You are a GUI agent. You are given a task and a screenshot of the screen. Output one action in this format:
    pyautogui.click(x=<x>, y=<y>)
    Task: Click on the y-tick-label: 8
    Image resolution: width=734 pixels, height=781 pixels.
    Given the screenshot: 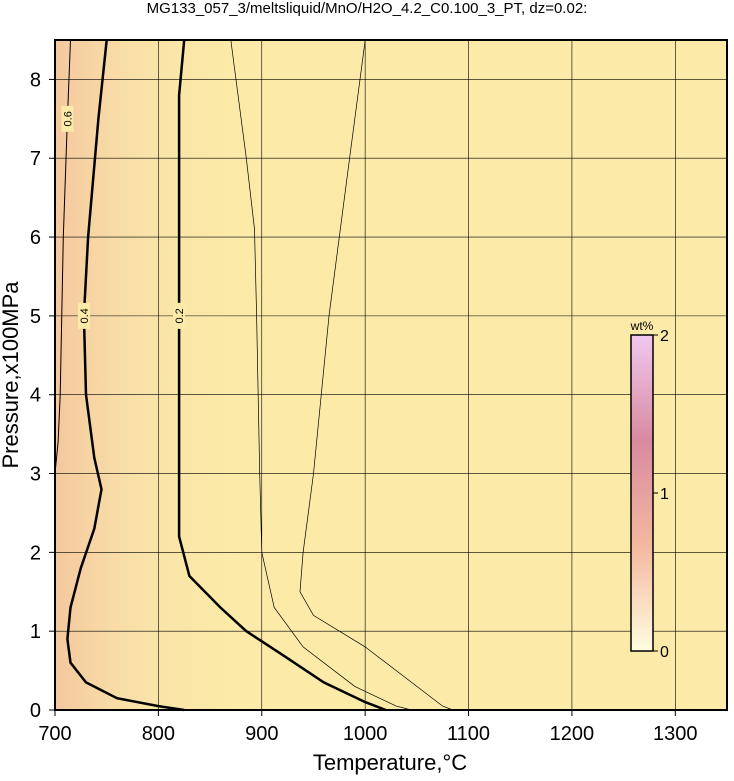 What is the action you would take?
    pyautogui.click(x=35, y=80)
    